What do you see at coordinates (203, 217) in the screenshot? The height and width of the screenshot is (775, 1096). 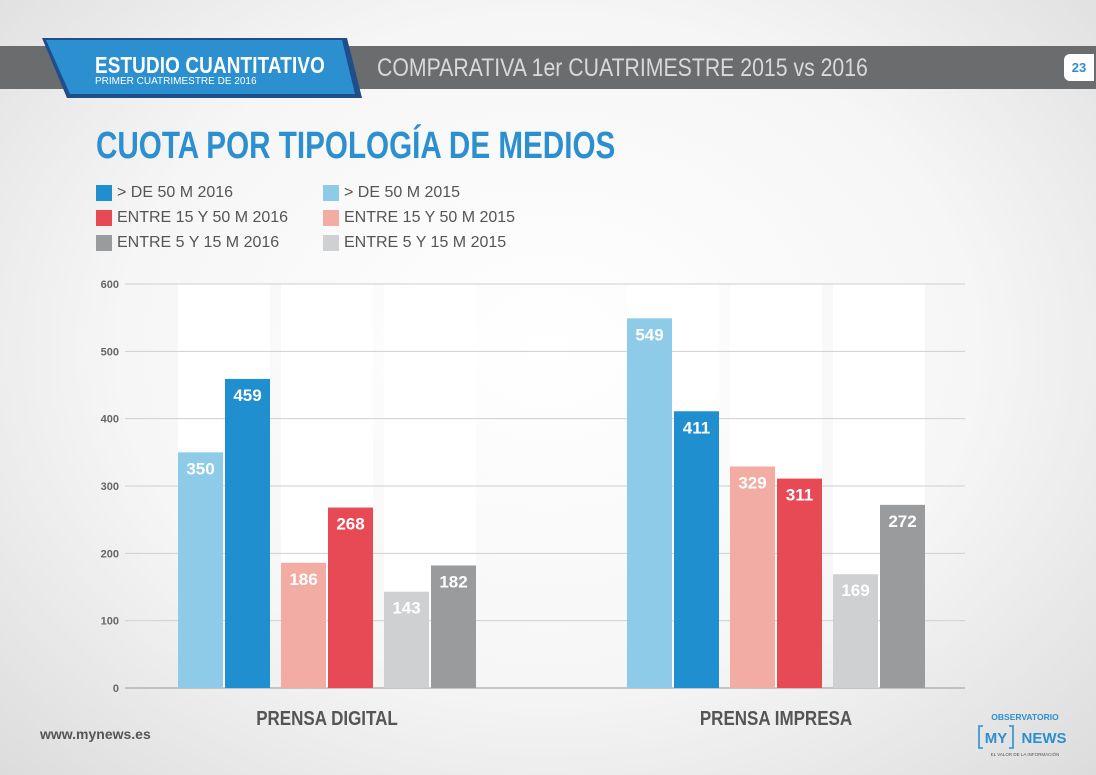 I see `legend-label: ENTRE 15 Y 50 M 2016` at bounding box center [203, 217].